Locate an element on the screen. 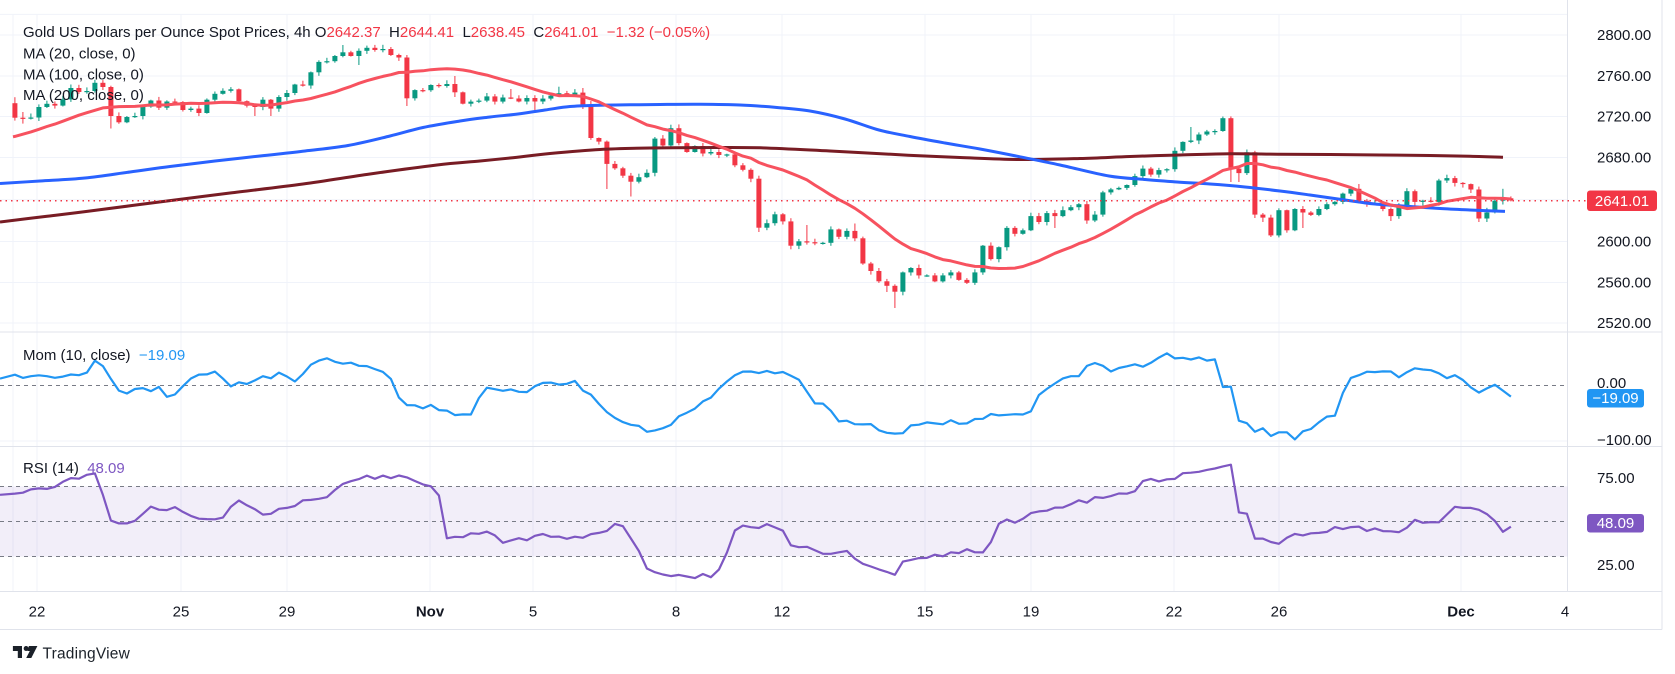  svg-text: 12 is located at coordinates (782, 612).